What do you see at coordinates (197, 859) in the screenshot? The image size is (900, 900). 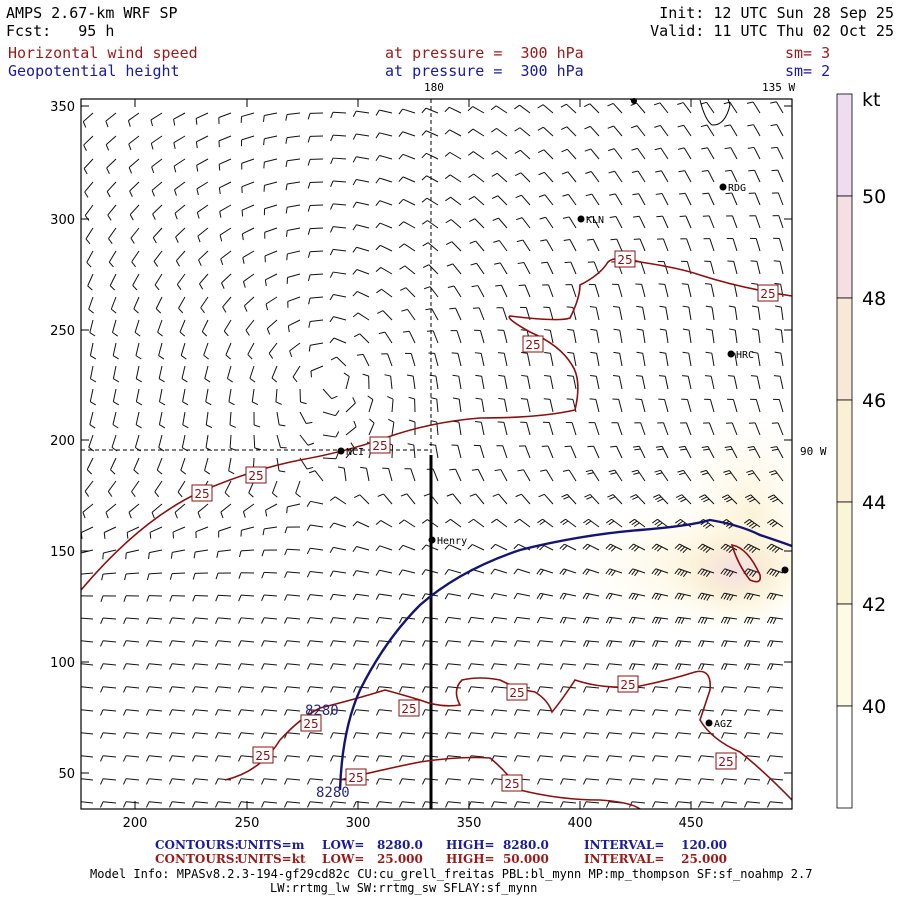 I see `footer-label-2: CONTOURS:` at bounding box center [197, 859].